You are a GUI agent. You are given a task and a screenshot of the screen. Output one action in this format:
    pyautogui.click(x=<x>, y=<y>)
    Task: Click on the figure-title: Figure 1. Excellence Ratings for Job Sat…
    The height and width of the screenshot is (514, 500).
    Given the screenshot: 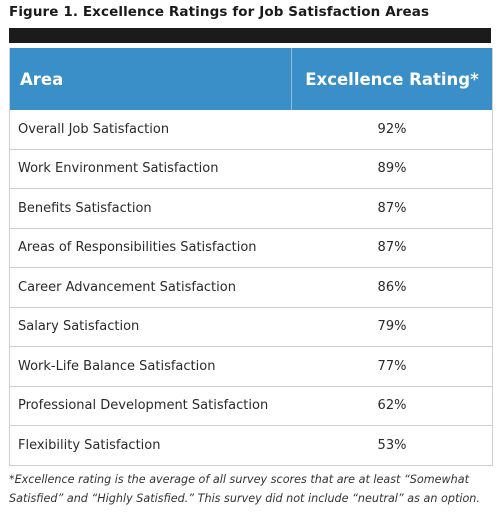 What is the action you would take?
    pyautogui.click(x=219, y=12)
    